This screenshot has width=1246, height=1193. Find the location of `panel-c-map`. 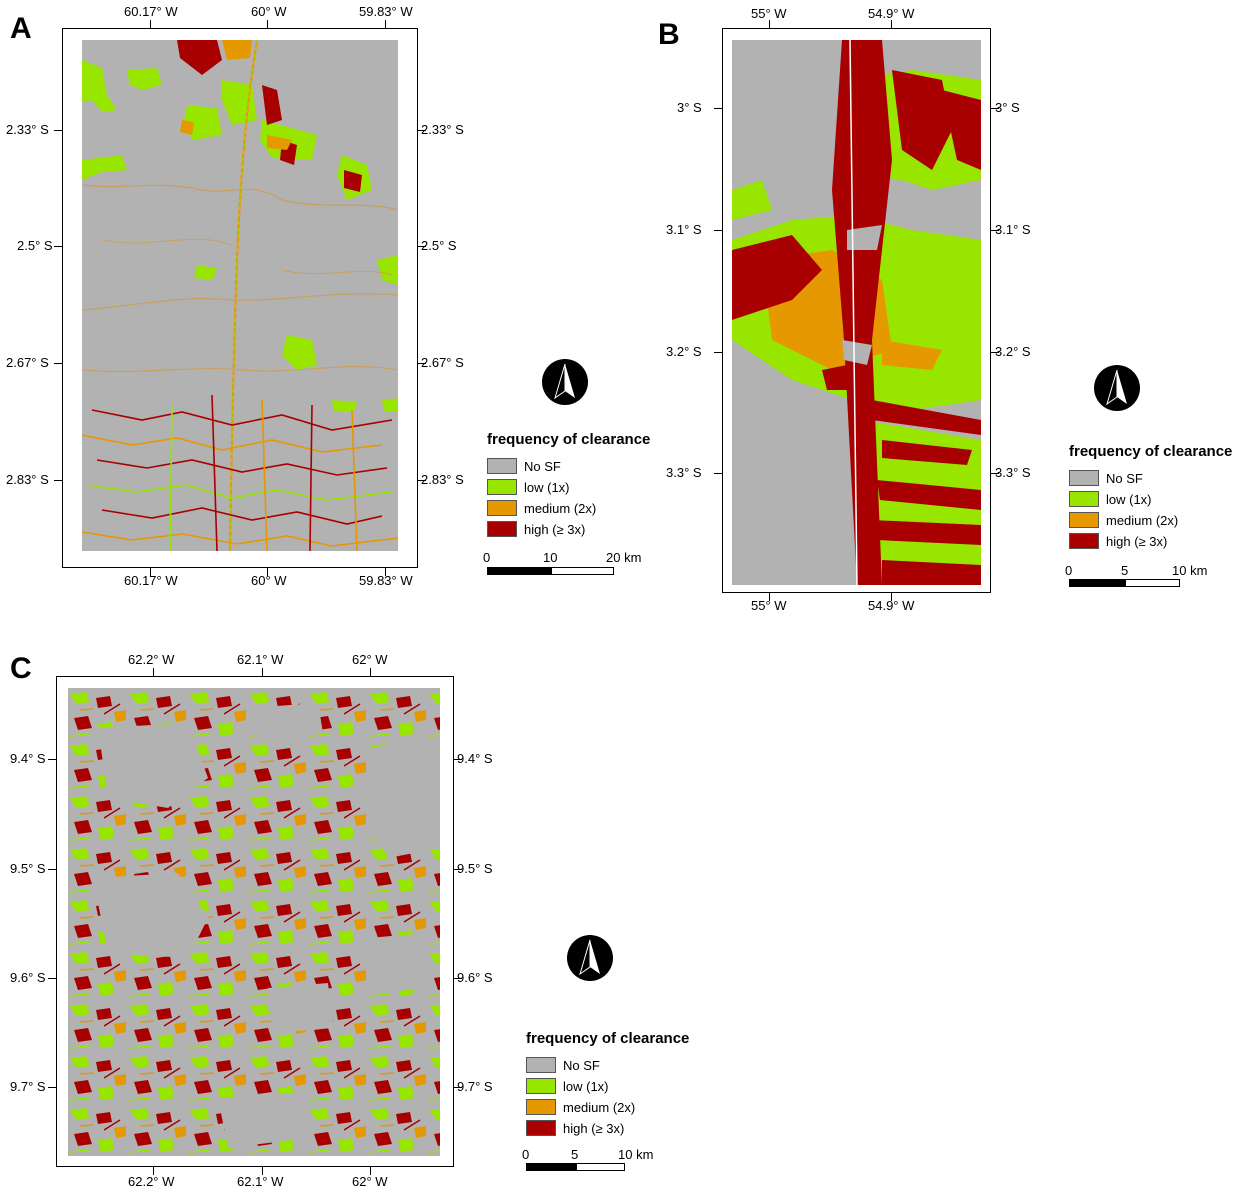

panel-c-map is located at coordinates (254, 922).